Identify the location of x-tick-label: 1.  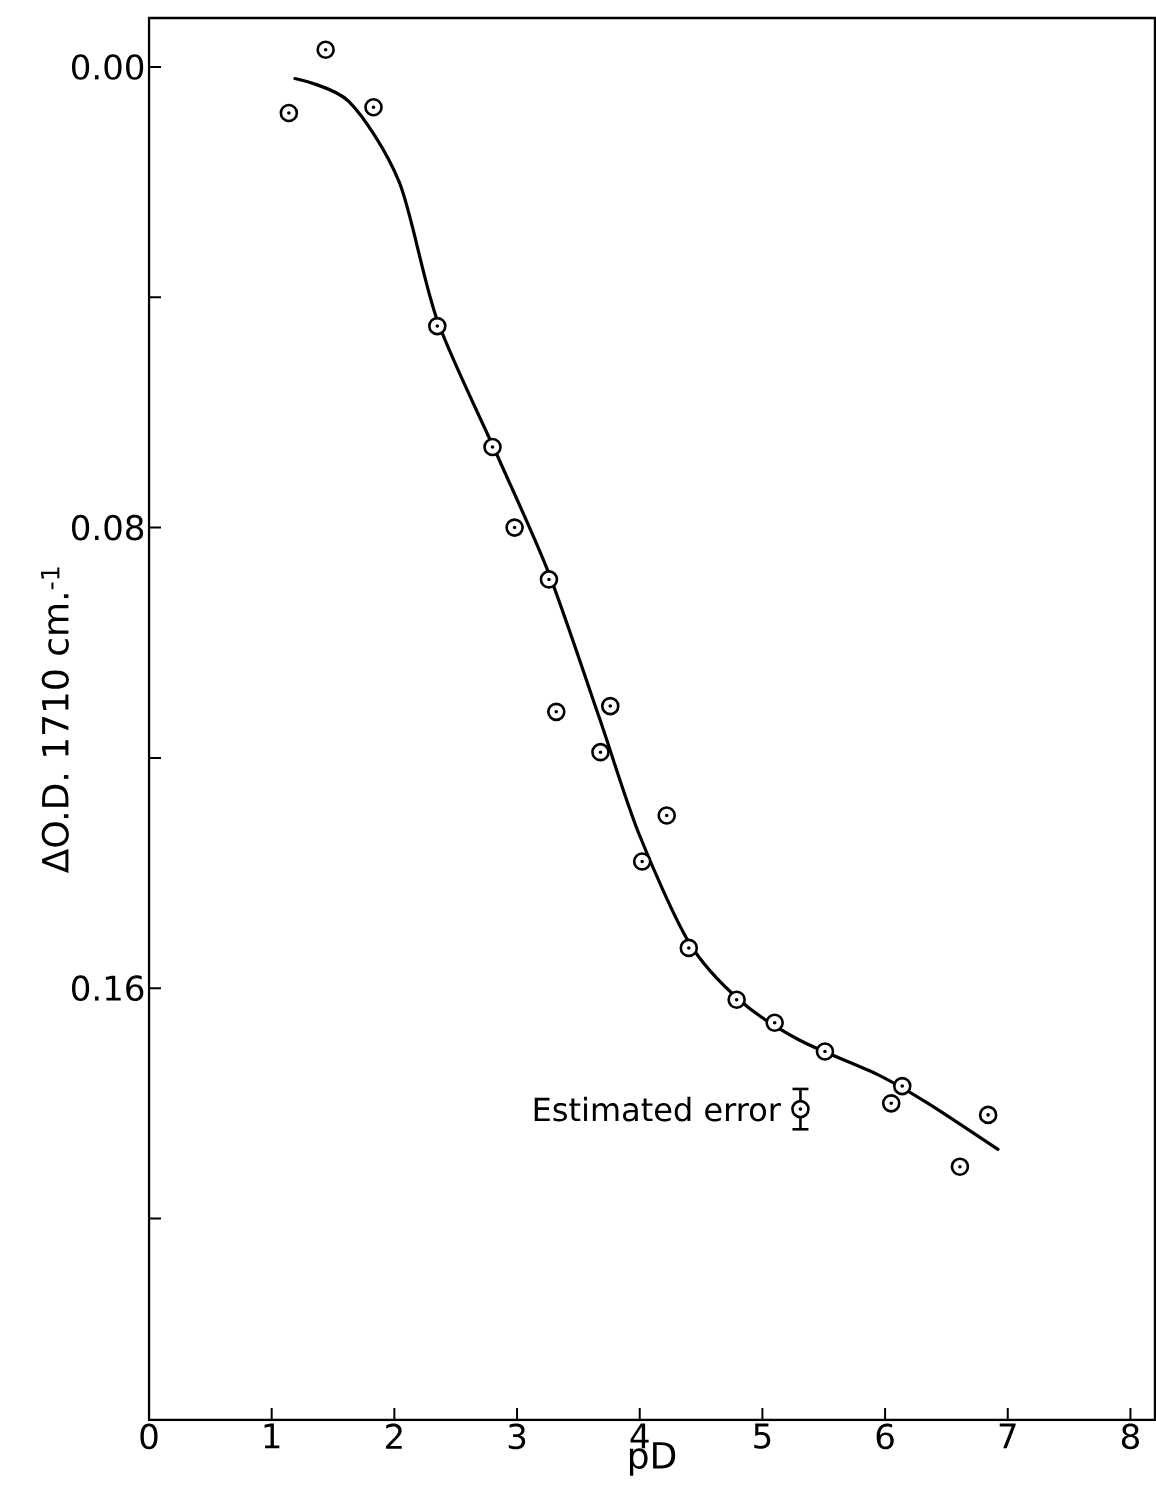
(272, 1436).